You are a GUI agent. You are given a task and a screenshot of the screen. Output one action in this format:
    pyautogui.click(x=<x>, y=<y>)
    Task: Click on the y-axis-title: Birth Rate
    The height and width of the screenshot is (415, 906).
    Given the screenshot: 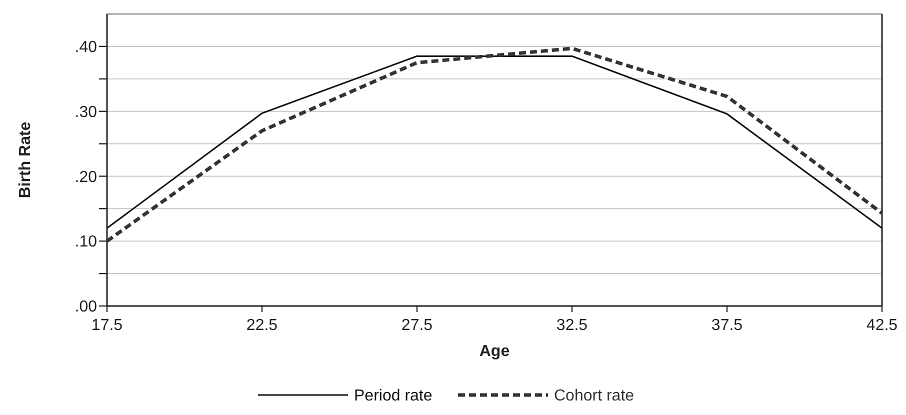 What is the action you would take?
    pyautogui.click(x=25, y=160)
    